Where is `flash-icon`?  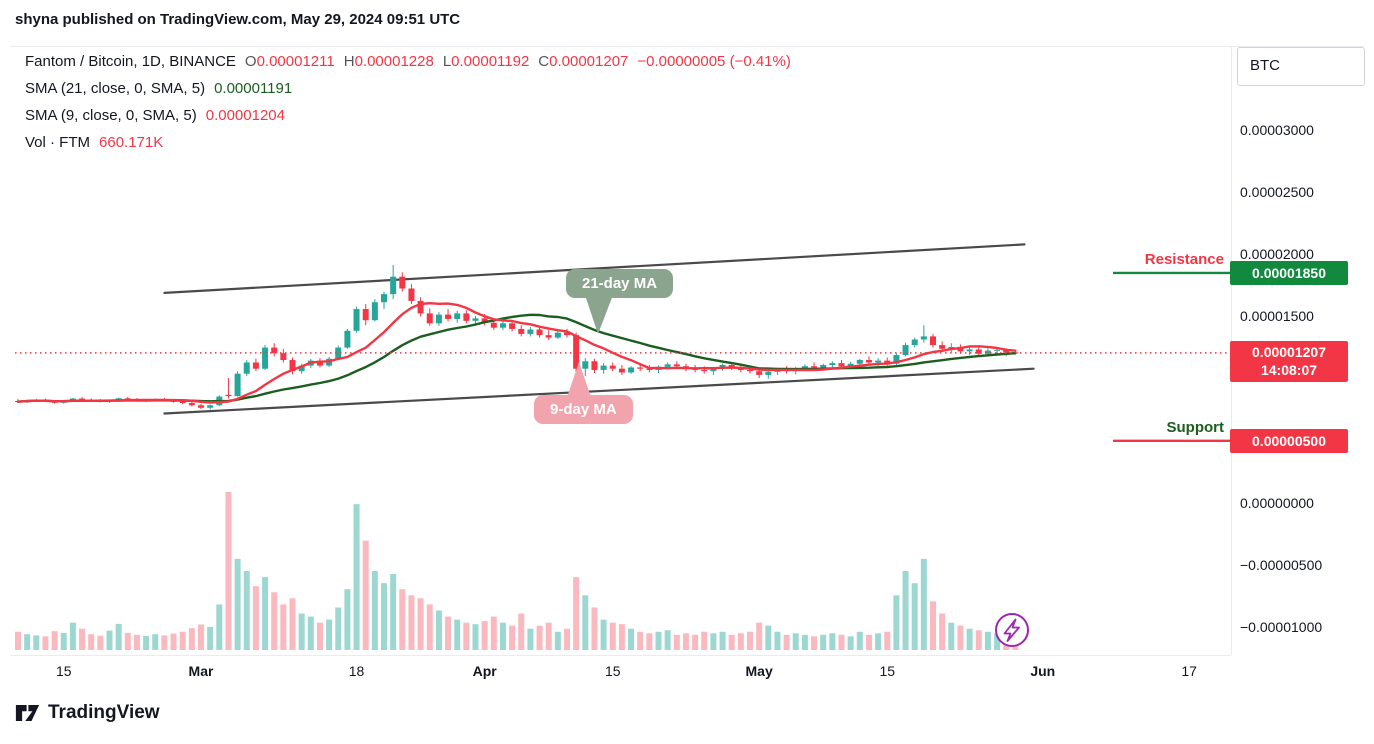 flash-icon is located at coordinates (1012, 630).